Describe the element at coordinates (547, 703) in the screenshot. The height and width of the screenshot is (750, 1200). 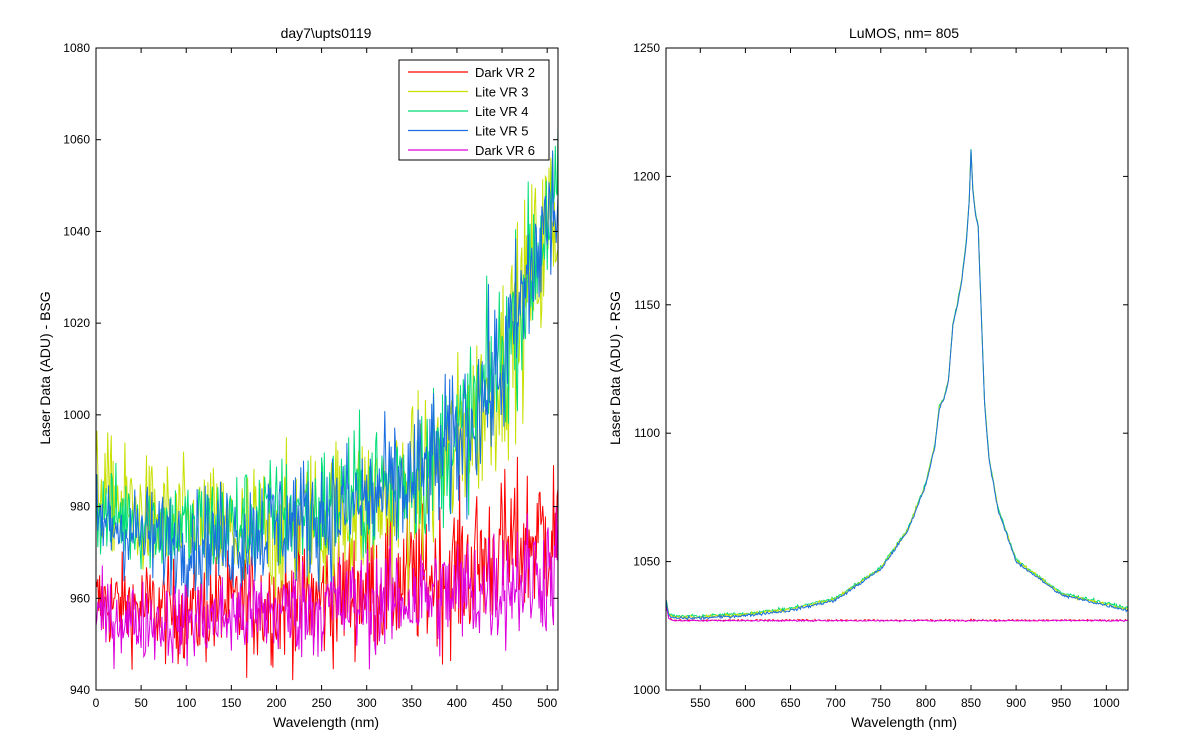
I see `left-x-tick-label: 500` at that location.